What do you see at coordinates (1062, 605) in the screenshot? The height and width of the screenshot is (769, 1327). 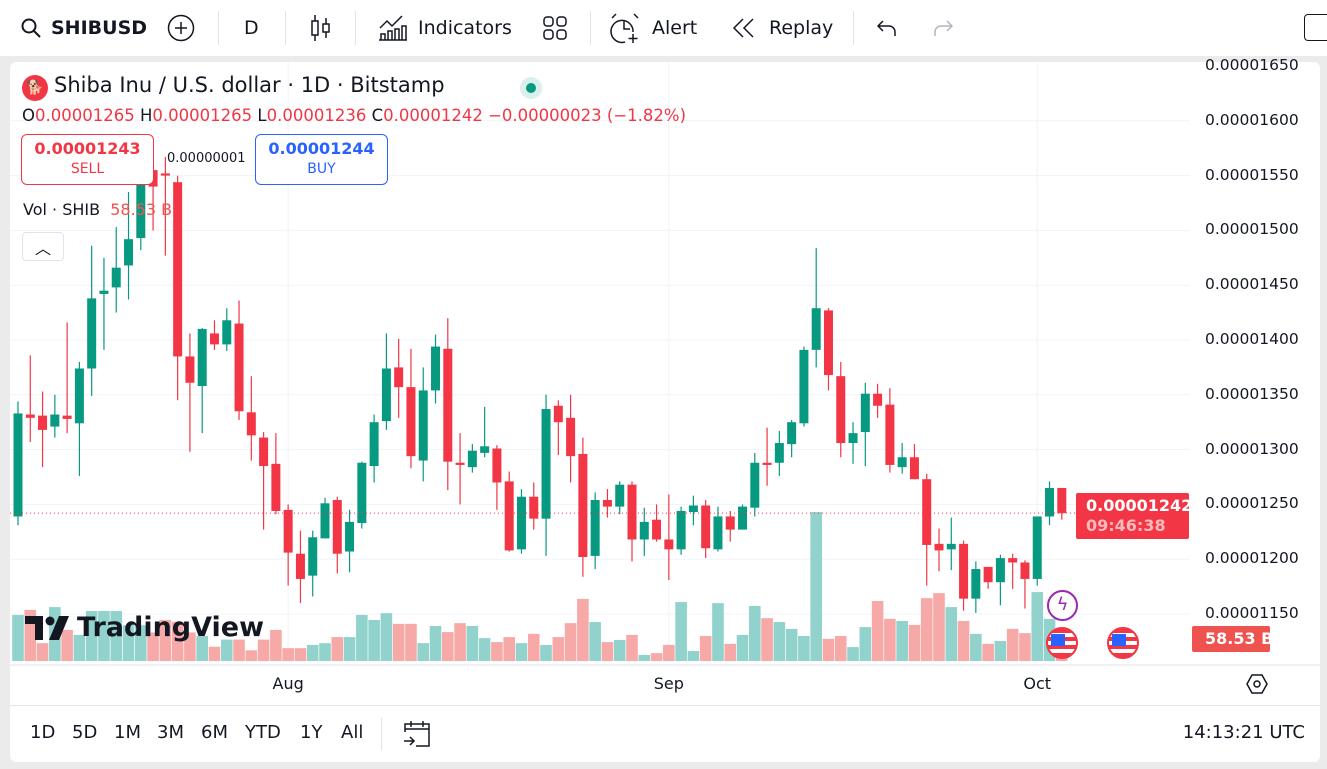 I see `lightning-event-icon: ϟ` at bounding box center [1062, 605].